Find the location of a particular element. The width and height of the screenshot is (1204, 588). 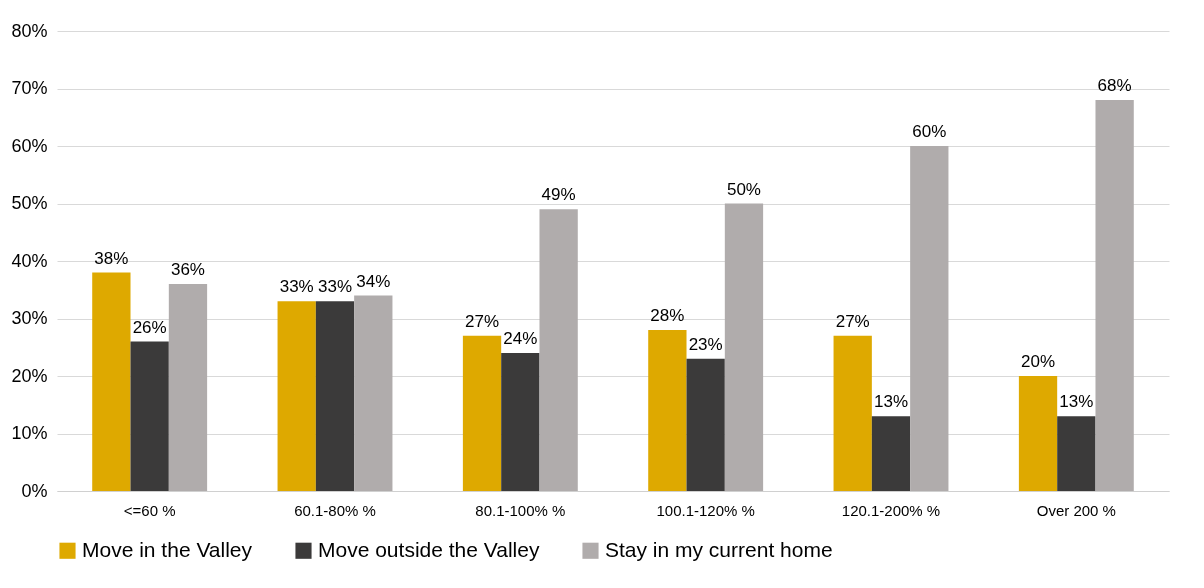

x-tick-label: 100.1-120% % is located at coordinates (705, 510).